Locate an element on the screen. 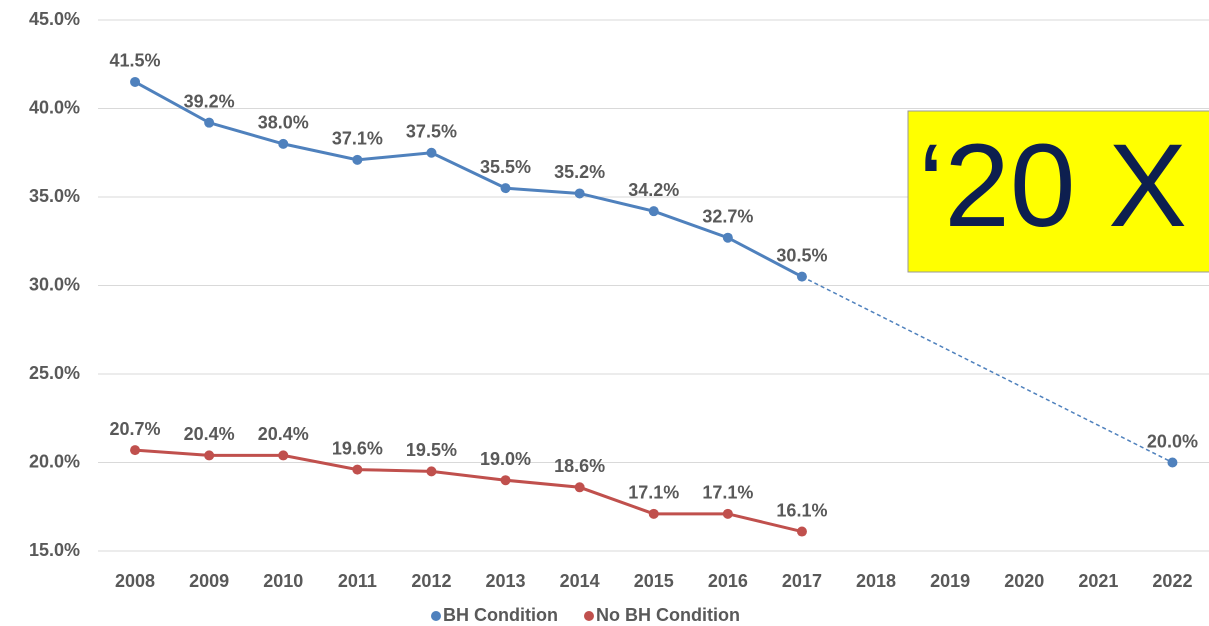  projection-line is located at coordinates (987, 369).